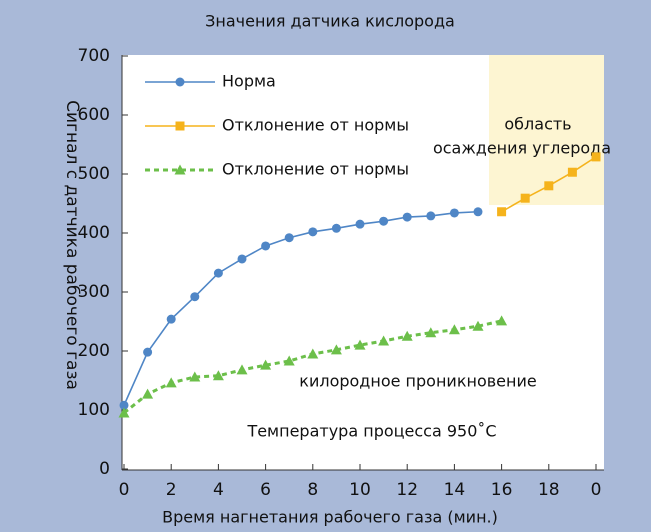 The width and height of the screenshot is (651, 532). Describe the element at coordinates (218, 490) in the screenshot. I see `x-tick-label: 4` at that location.